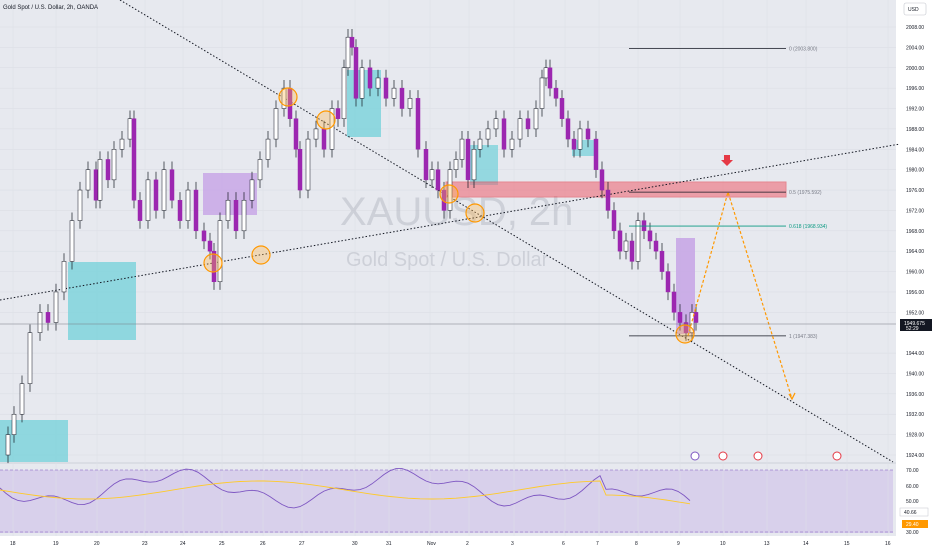 Image resolution: width=932 pixels, height=550 pixels. I want to click on price-tick-label: 1960.00, so click(915, 273).